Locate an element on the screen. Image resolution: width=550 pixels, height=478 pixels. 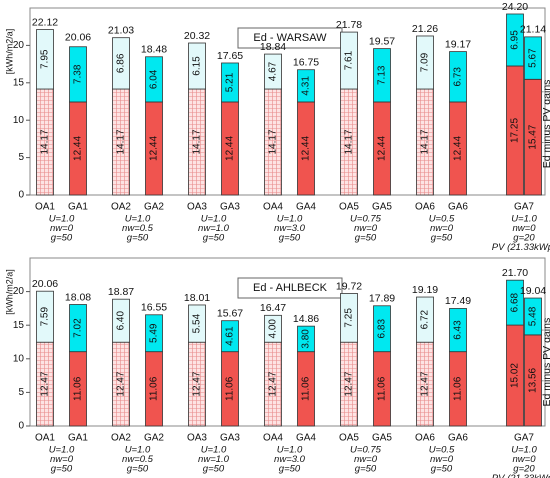
x-tick-label: OA3 is located at coordinates (197, 207).